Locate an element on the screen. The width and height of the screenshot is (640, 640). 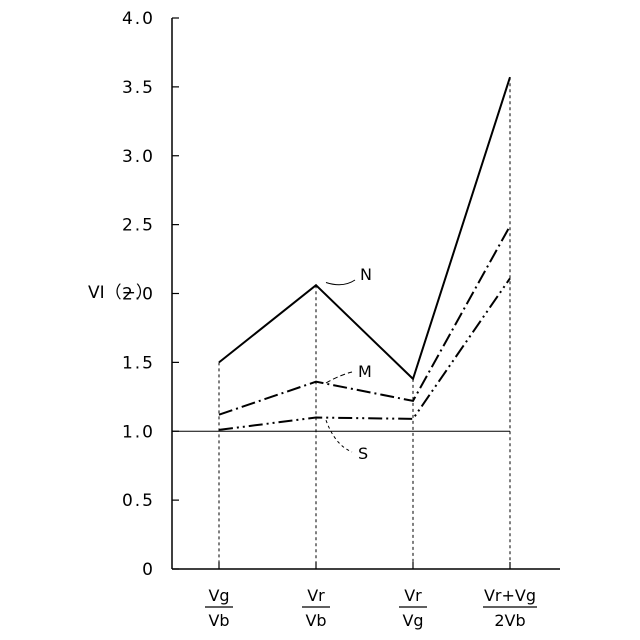
category-numerator: Vg is located at coordinates (218, 595).